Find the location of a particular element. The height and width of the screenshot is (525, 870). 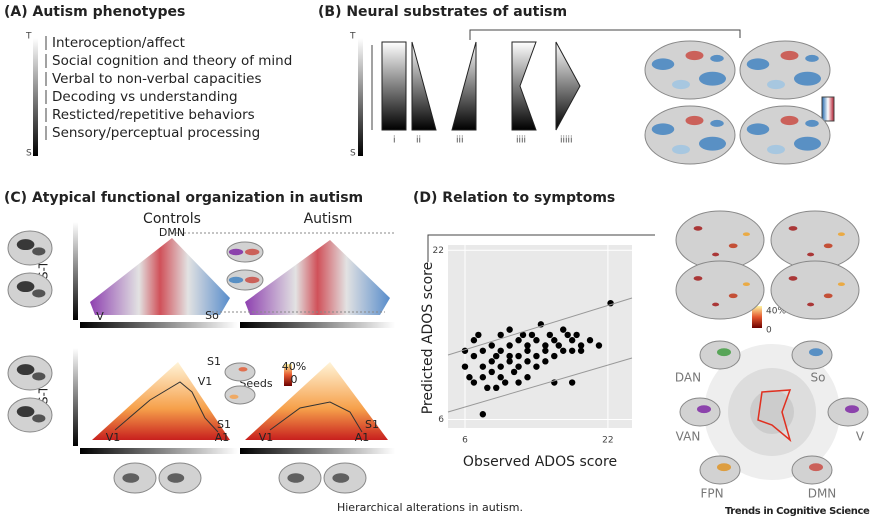

shape-label: iiiii is located at coordinates (566, 141).